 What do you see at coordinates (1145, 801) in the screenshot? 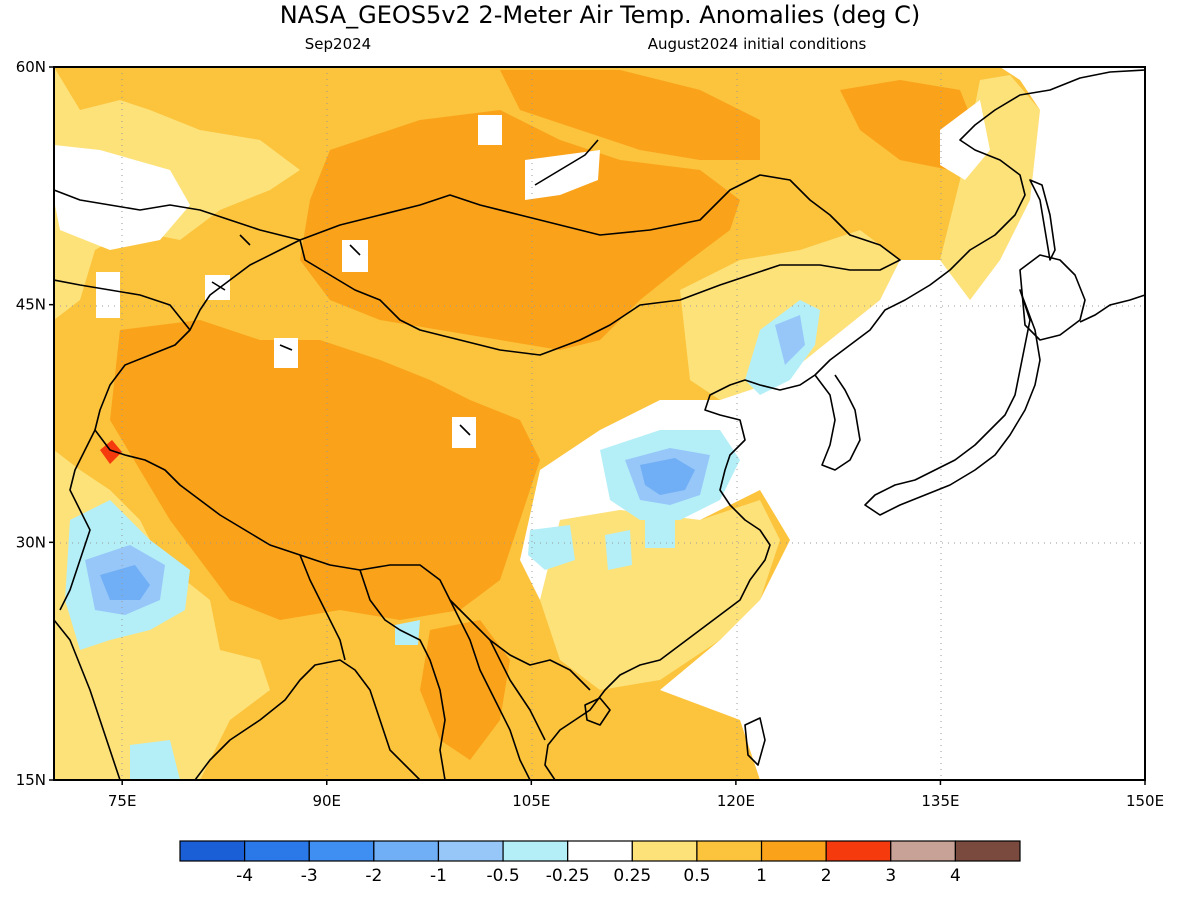
I see `lon-tick-label: 150E` at bounding box center [1145, 801].